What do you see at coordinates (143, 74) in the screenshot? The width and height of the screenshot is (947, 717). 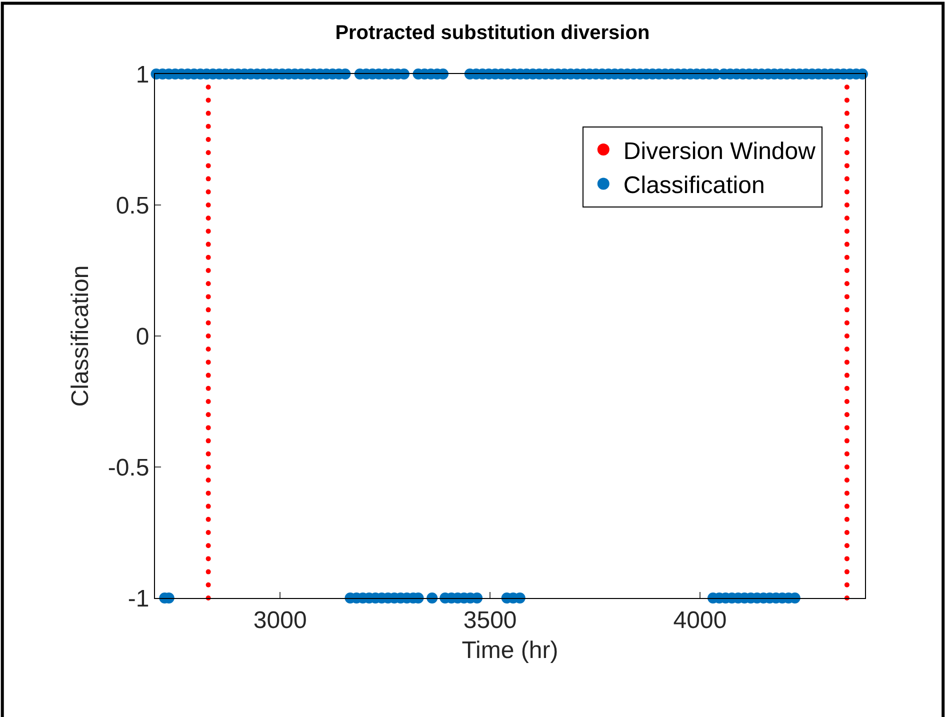 I see `y-tick-label: 1` at bounding box center [143, 74].